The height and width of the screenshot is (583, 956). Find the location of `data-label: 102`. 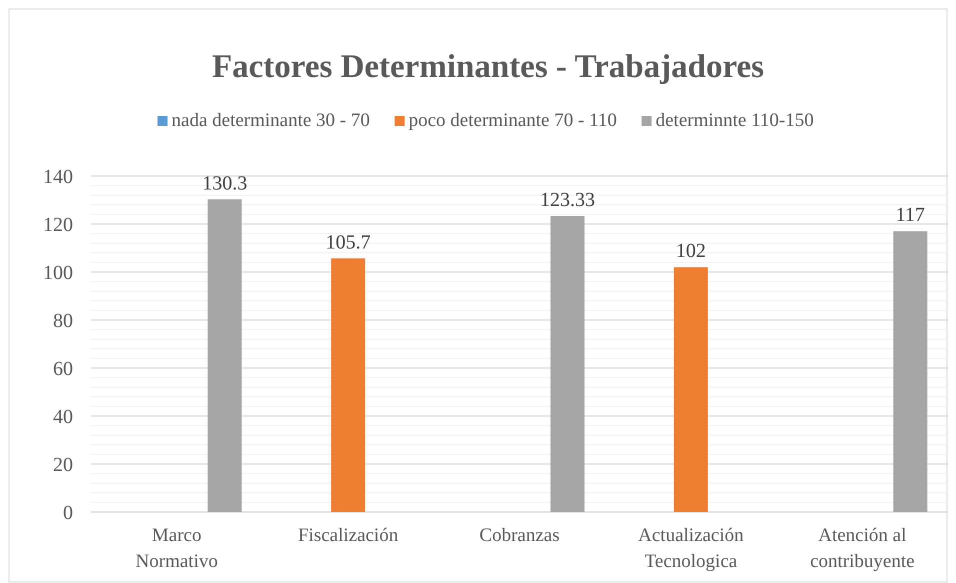

data-label: 102 is located at coordinates (691, 251).